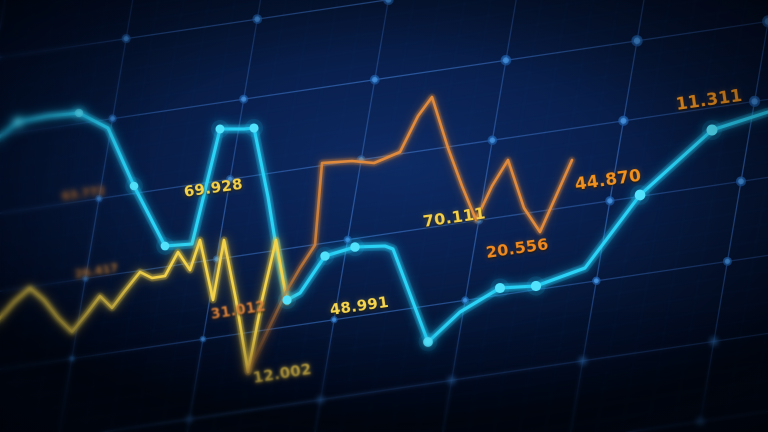 This screenshot has height=432, width=768. I want to click on series-yellow-lower, so click(145, 306).